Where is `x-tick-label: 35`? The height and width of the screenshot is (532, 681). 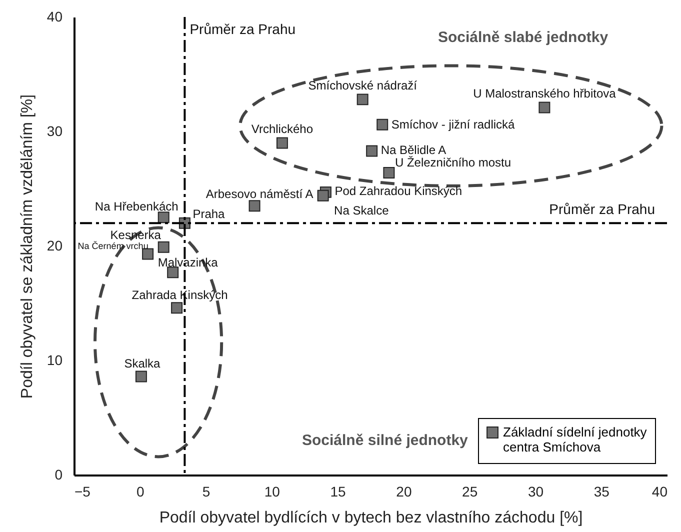 x-tick-label: 35 is located at coordinates (602, 492).